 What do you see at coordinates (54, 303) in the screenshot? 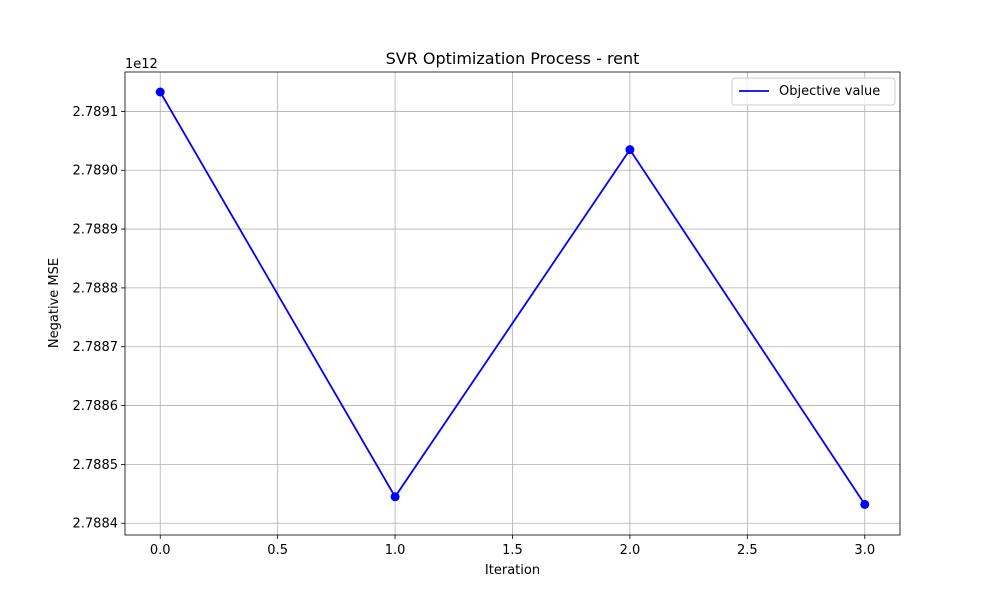
I see `y-axis-label: Negative MSE` at bounding box center [54, 303].